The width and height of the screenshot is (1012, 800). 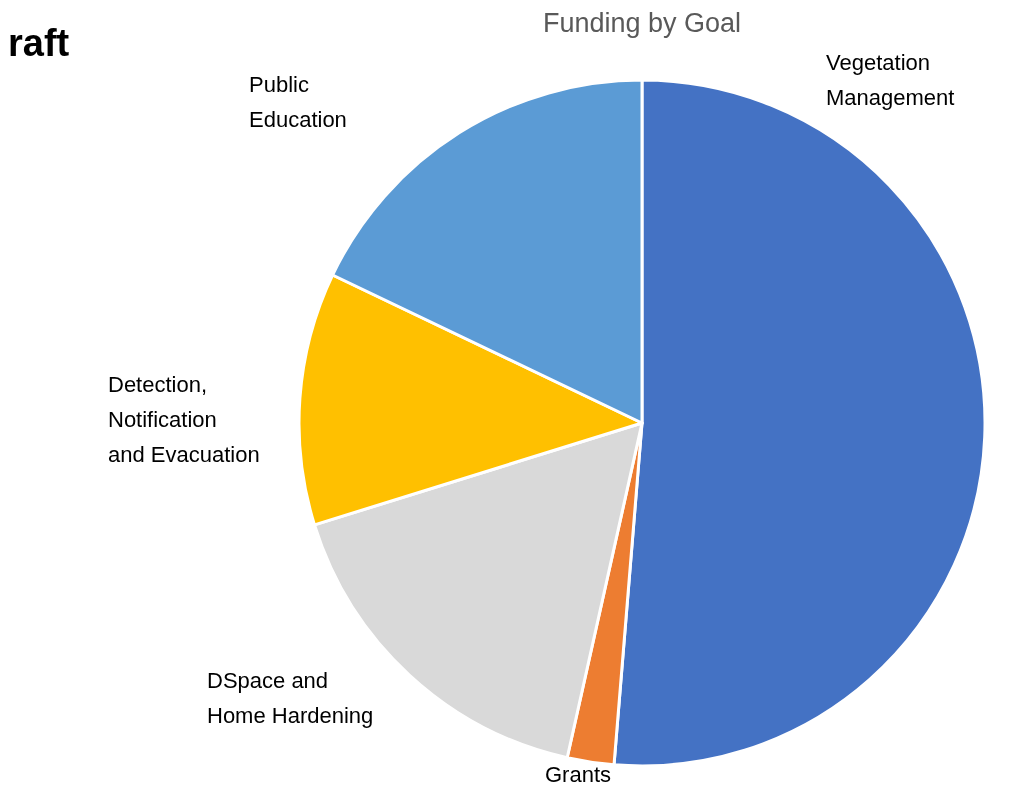 I want to click on slice-label: Vegetation Management, so click(x=890, y=80).